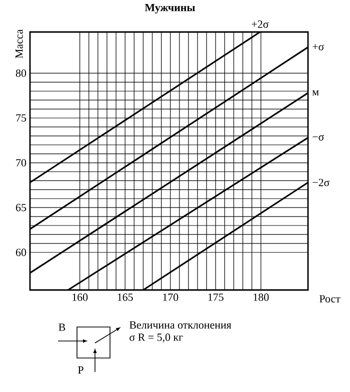 This screenshot has height=392, width=350. I want to click on text: Р, so click(81, 370).